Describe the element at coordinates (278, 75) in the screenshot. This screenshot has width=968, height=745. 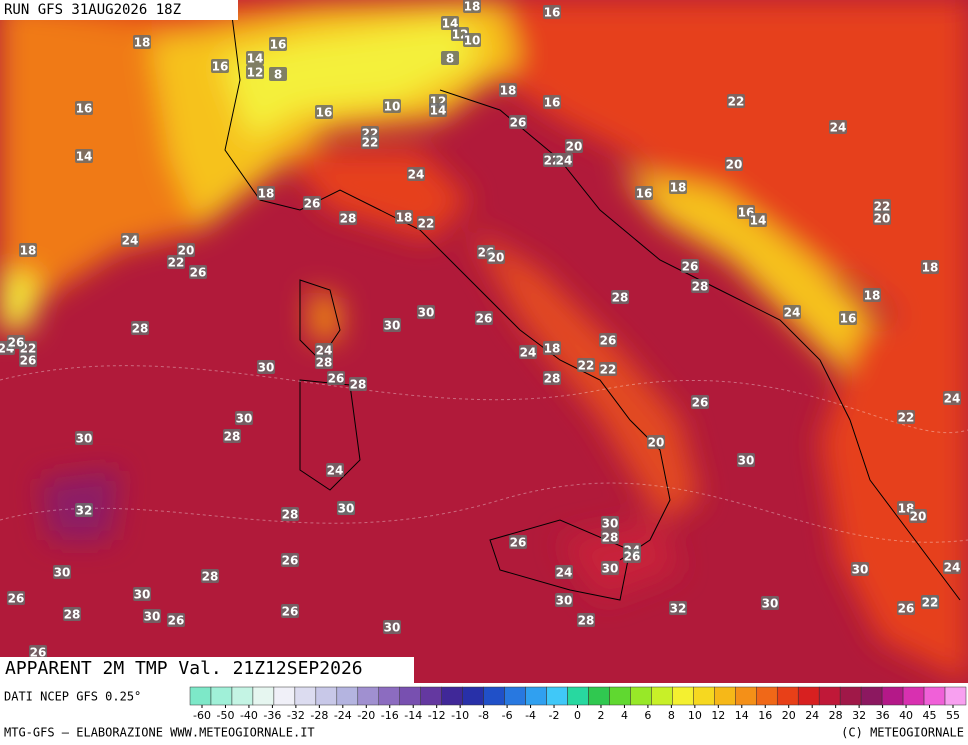
I see `temp-label: 8` at that location.